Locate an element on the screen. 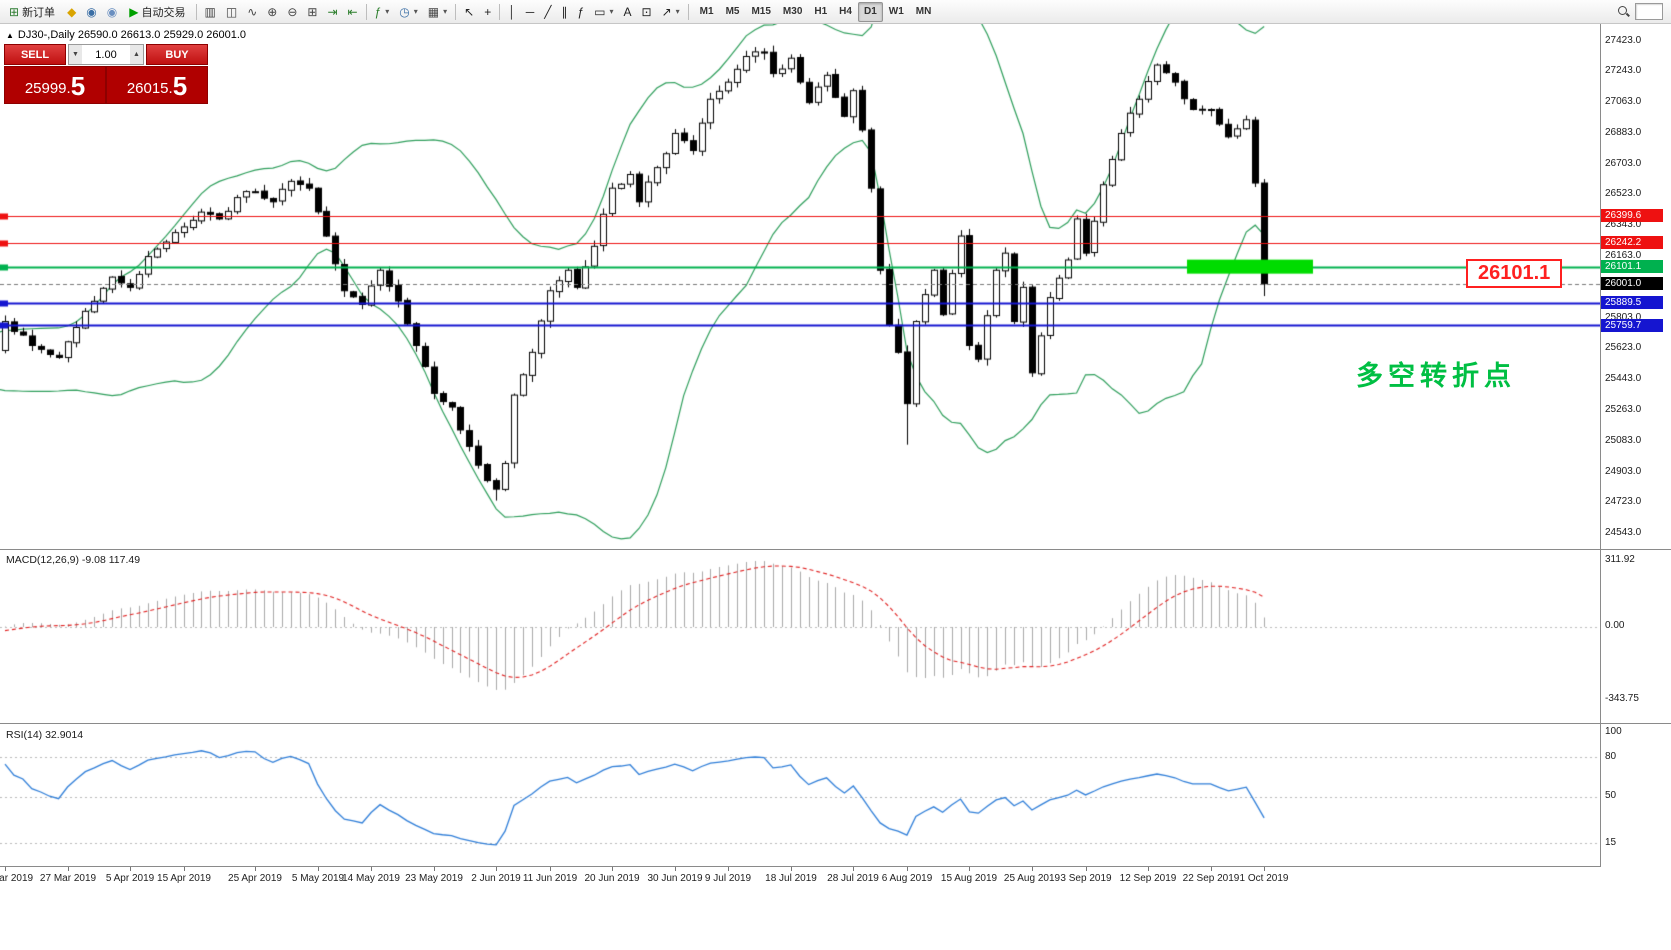 The image size is (1671, 950). text-icon: A is located at coordinates (628, 12).